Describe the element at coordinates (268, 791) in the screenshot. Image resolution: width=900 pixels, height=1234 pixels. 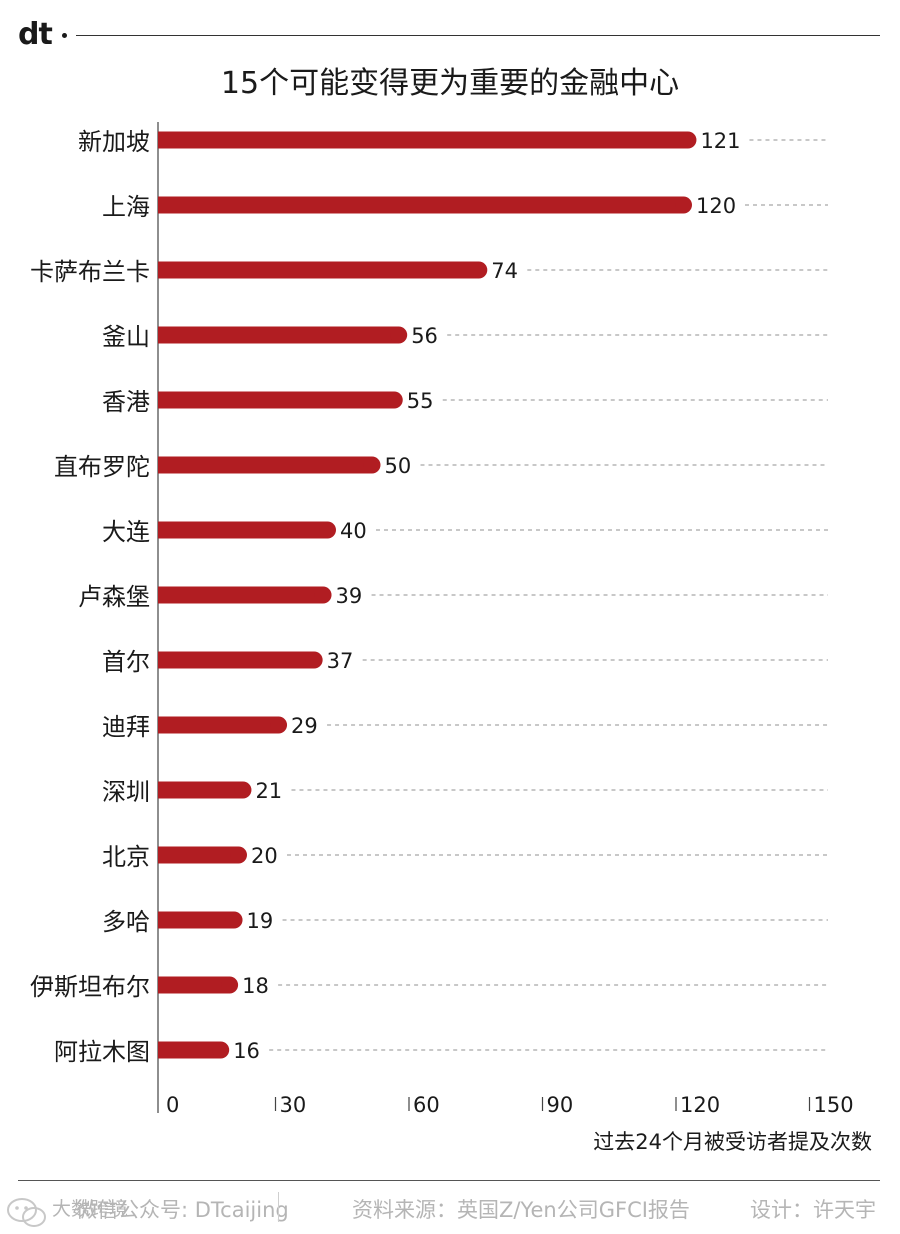
I see `value-label: 21` at that location.